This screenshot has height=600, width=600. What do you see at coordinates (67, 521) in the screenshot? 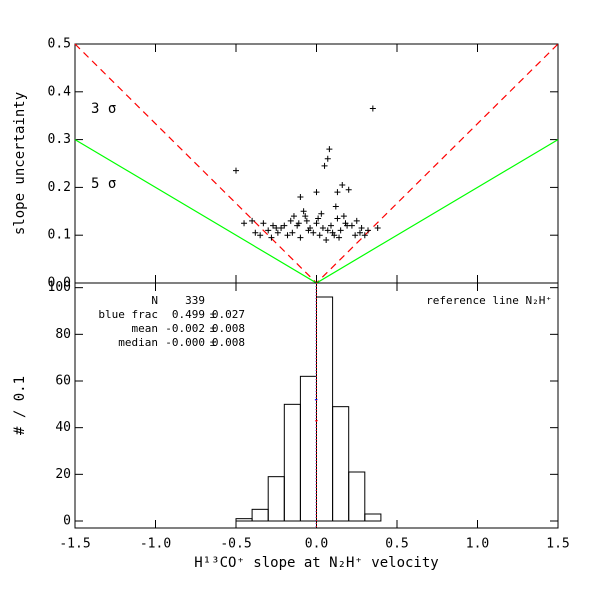
I see `y-tick-label: 0` at bounding box center [67, 521].